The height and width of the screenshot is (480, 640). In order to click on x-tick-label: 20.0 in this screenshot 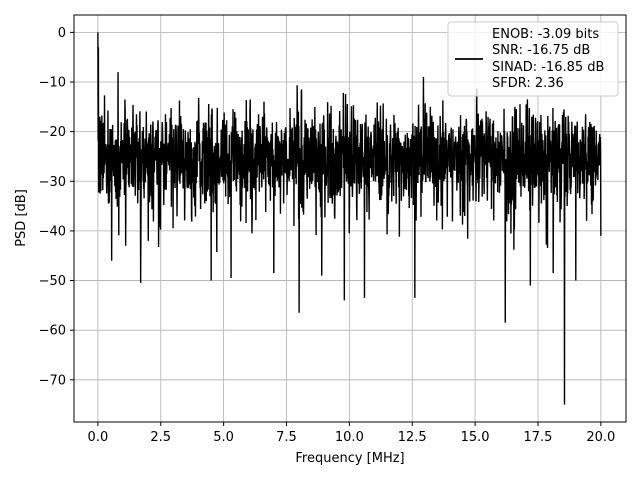, I will do `click(600, 437)`.